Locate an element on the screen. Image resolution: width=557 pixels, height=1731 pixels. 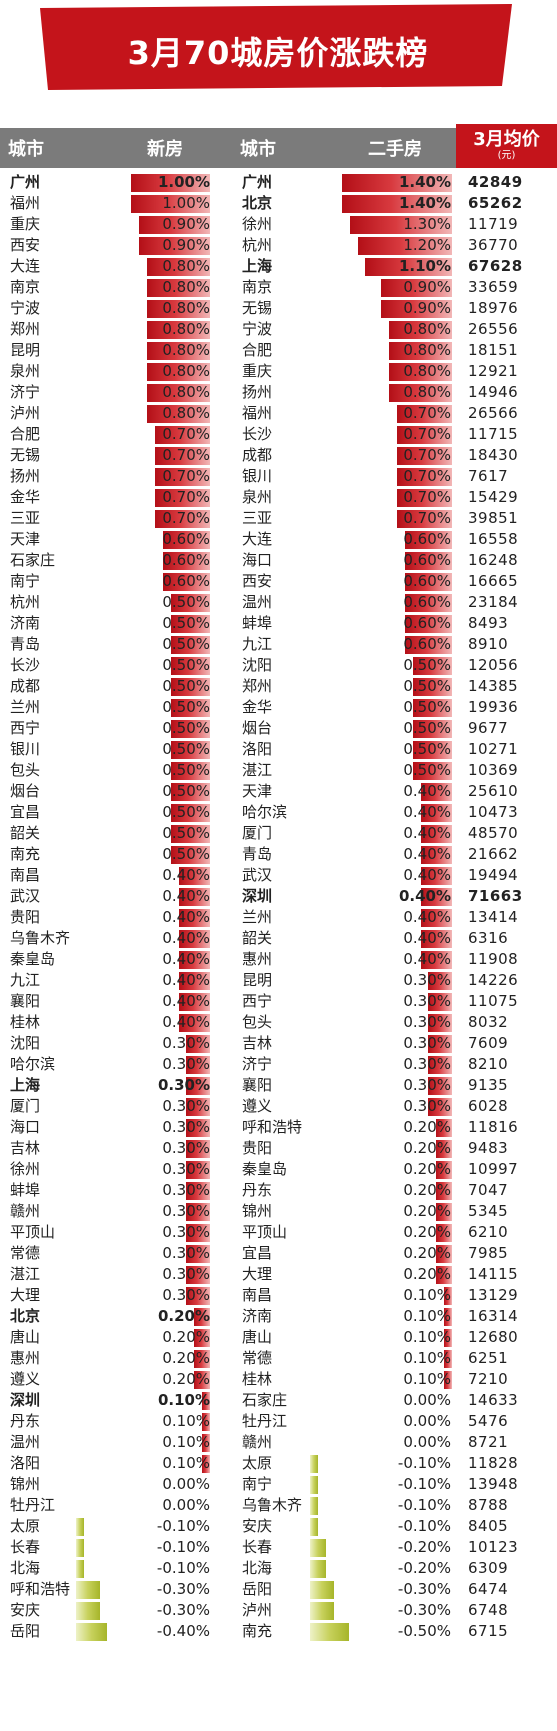
table-row: 南昌 0.40% 武汉 0.40% 19494 is located at coordinates (278, 875).